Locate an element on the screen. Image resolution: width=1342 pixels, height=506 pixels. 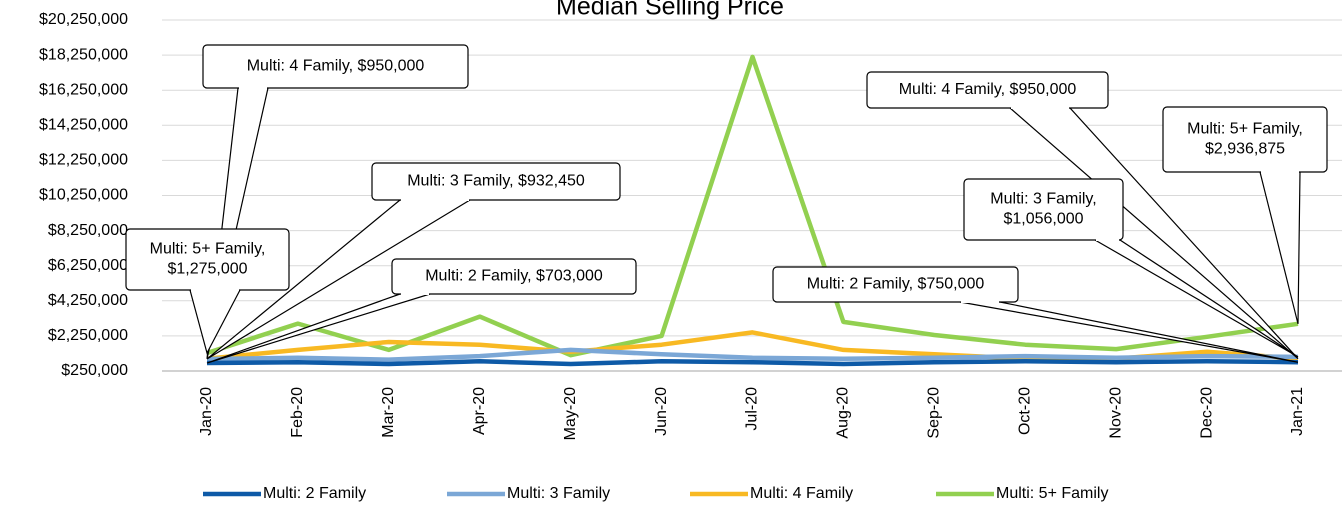
callout: Multi: 5+ Family, $2,936,875 is located at coordinates (1245, 215).